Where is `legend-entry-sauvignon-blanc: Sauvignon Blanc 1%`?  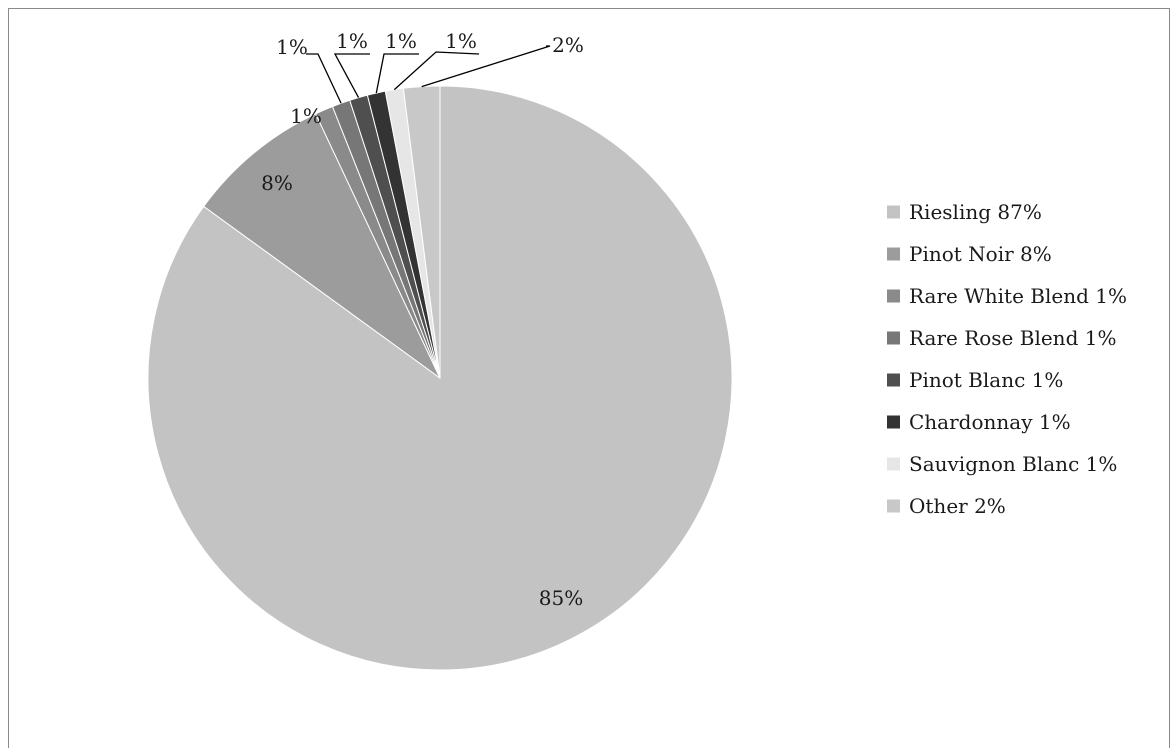 legend-entry-sauvignon-blanc: Sauvignon Blanc 1% is located at coordinates (1013, 464).